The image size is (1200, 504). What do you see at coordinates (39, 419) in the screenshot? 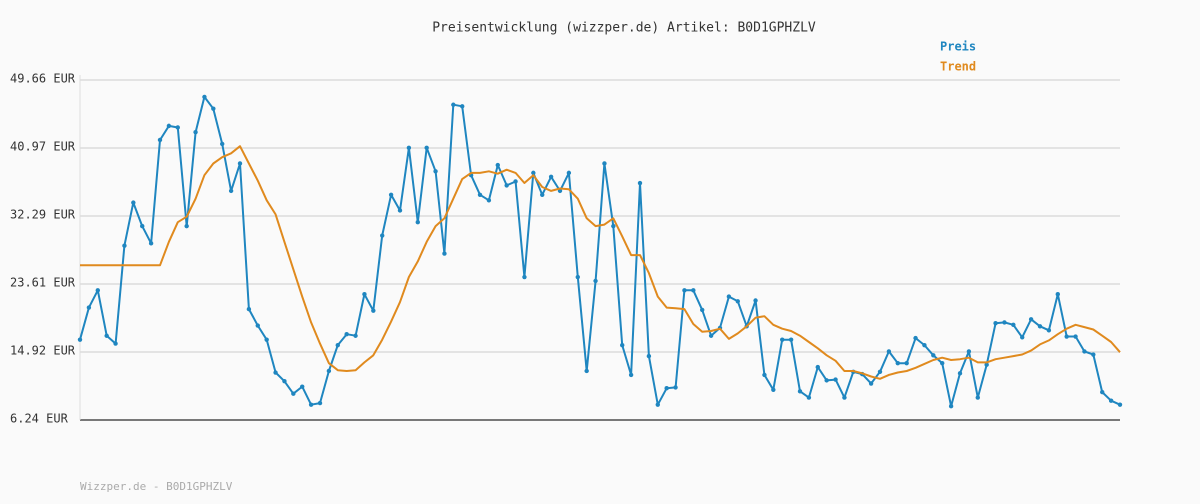
I see `y-tick-label: 6.24 EUR` at bounding box center [39, 419].